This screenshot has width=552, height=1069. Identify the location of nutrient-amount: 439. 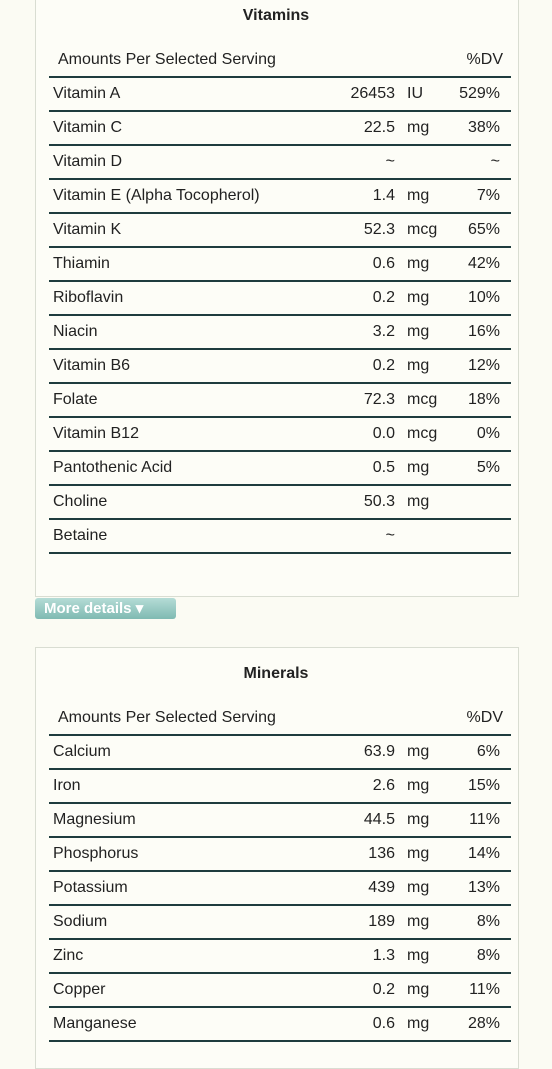
(381, 887).